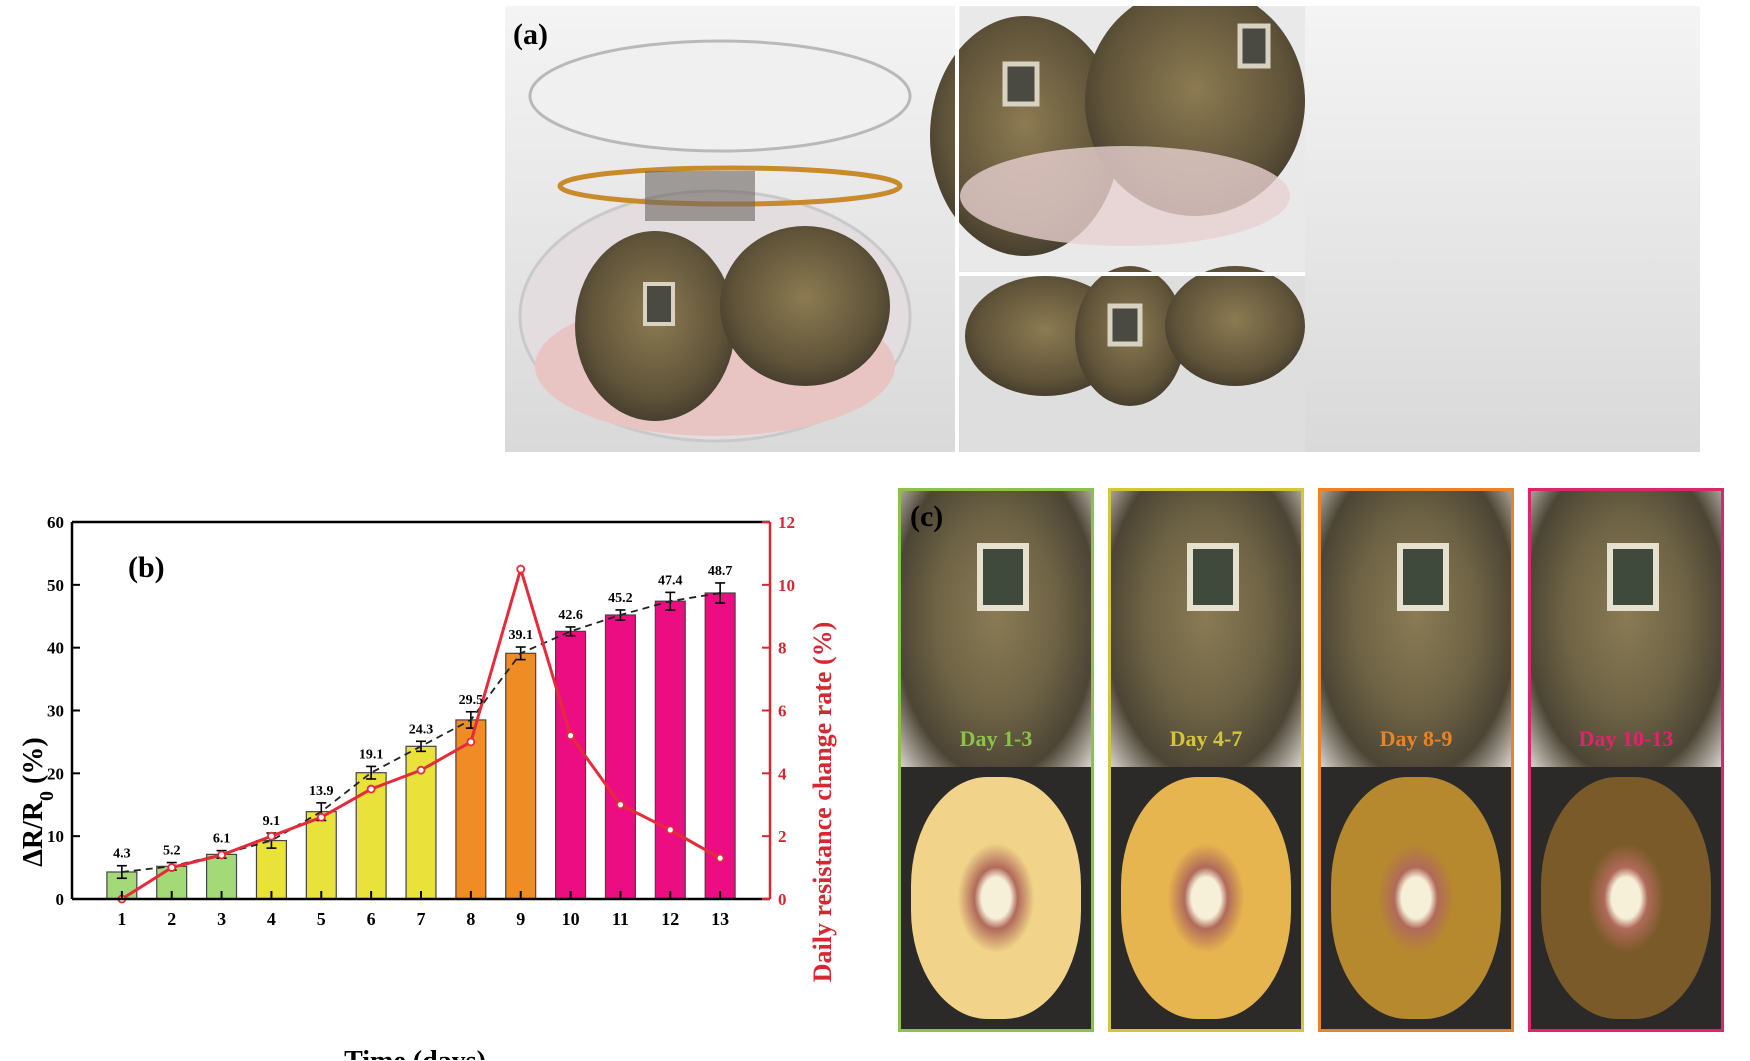  What do you see at coordinates (371, 919) in the screenshot?
I see `x-tick-label: 6` at bounding box center [371, 919].